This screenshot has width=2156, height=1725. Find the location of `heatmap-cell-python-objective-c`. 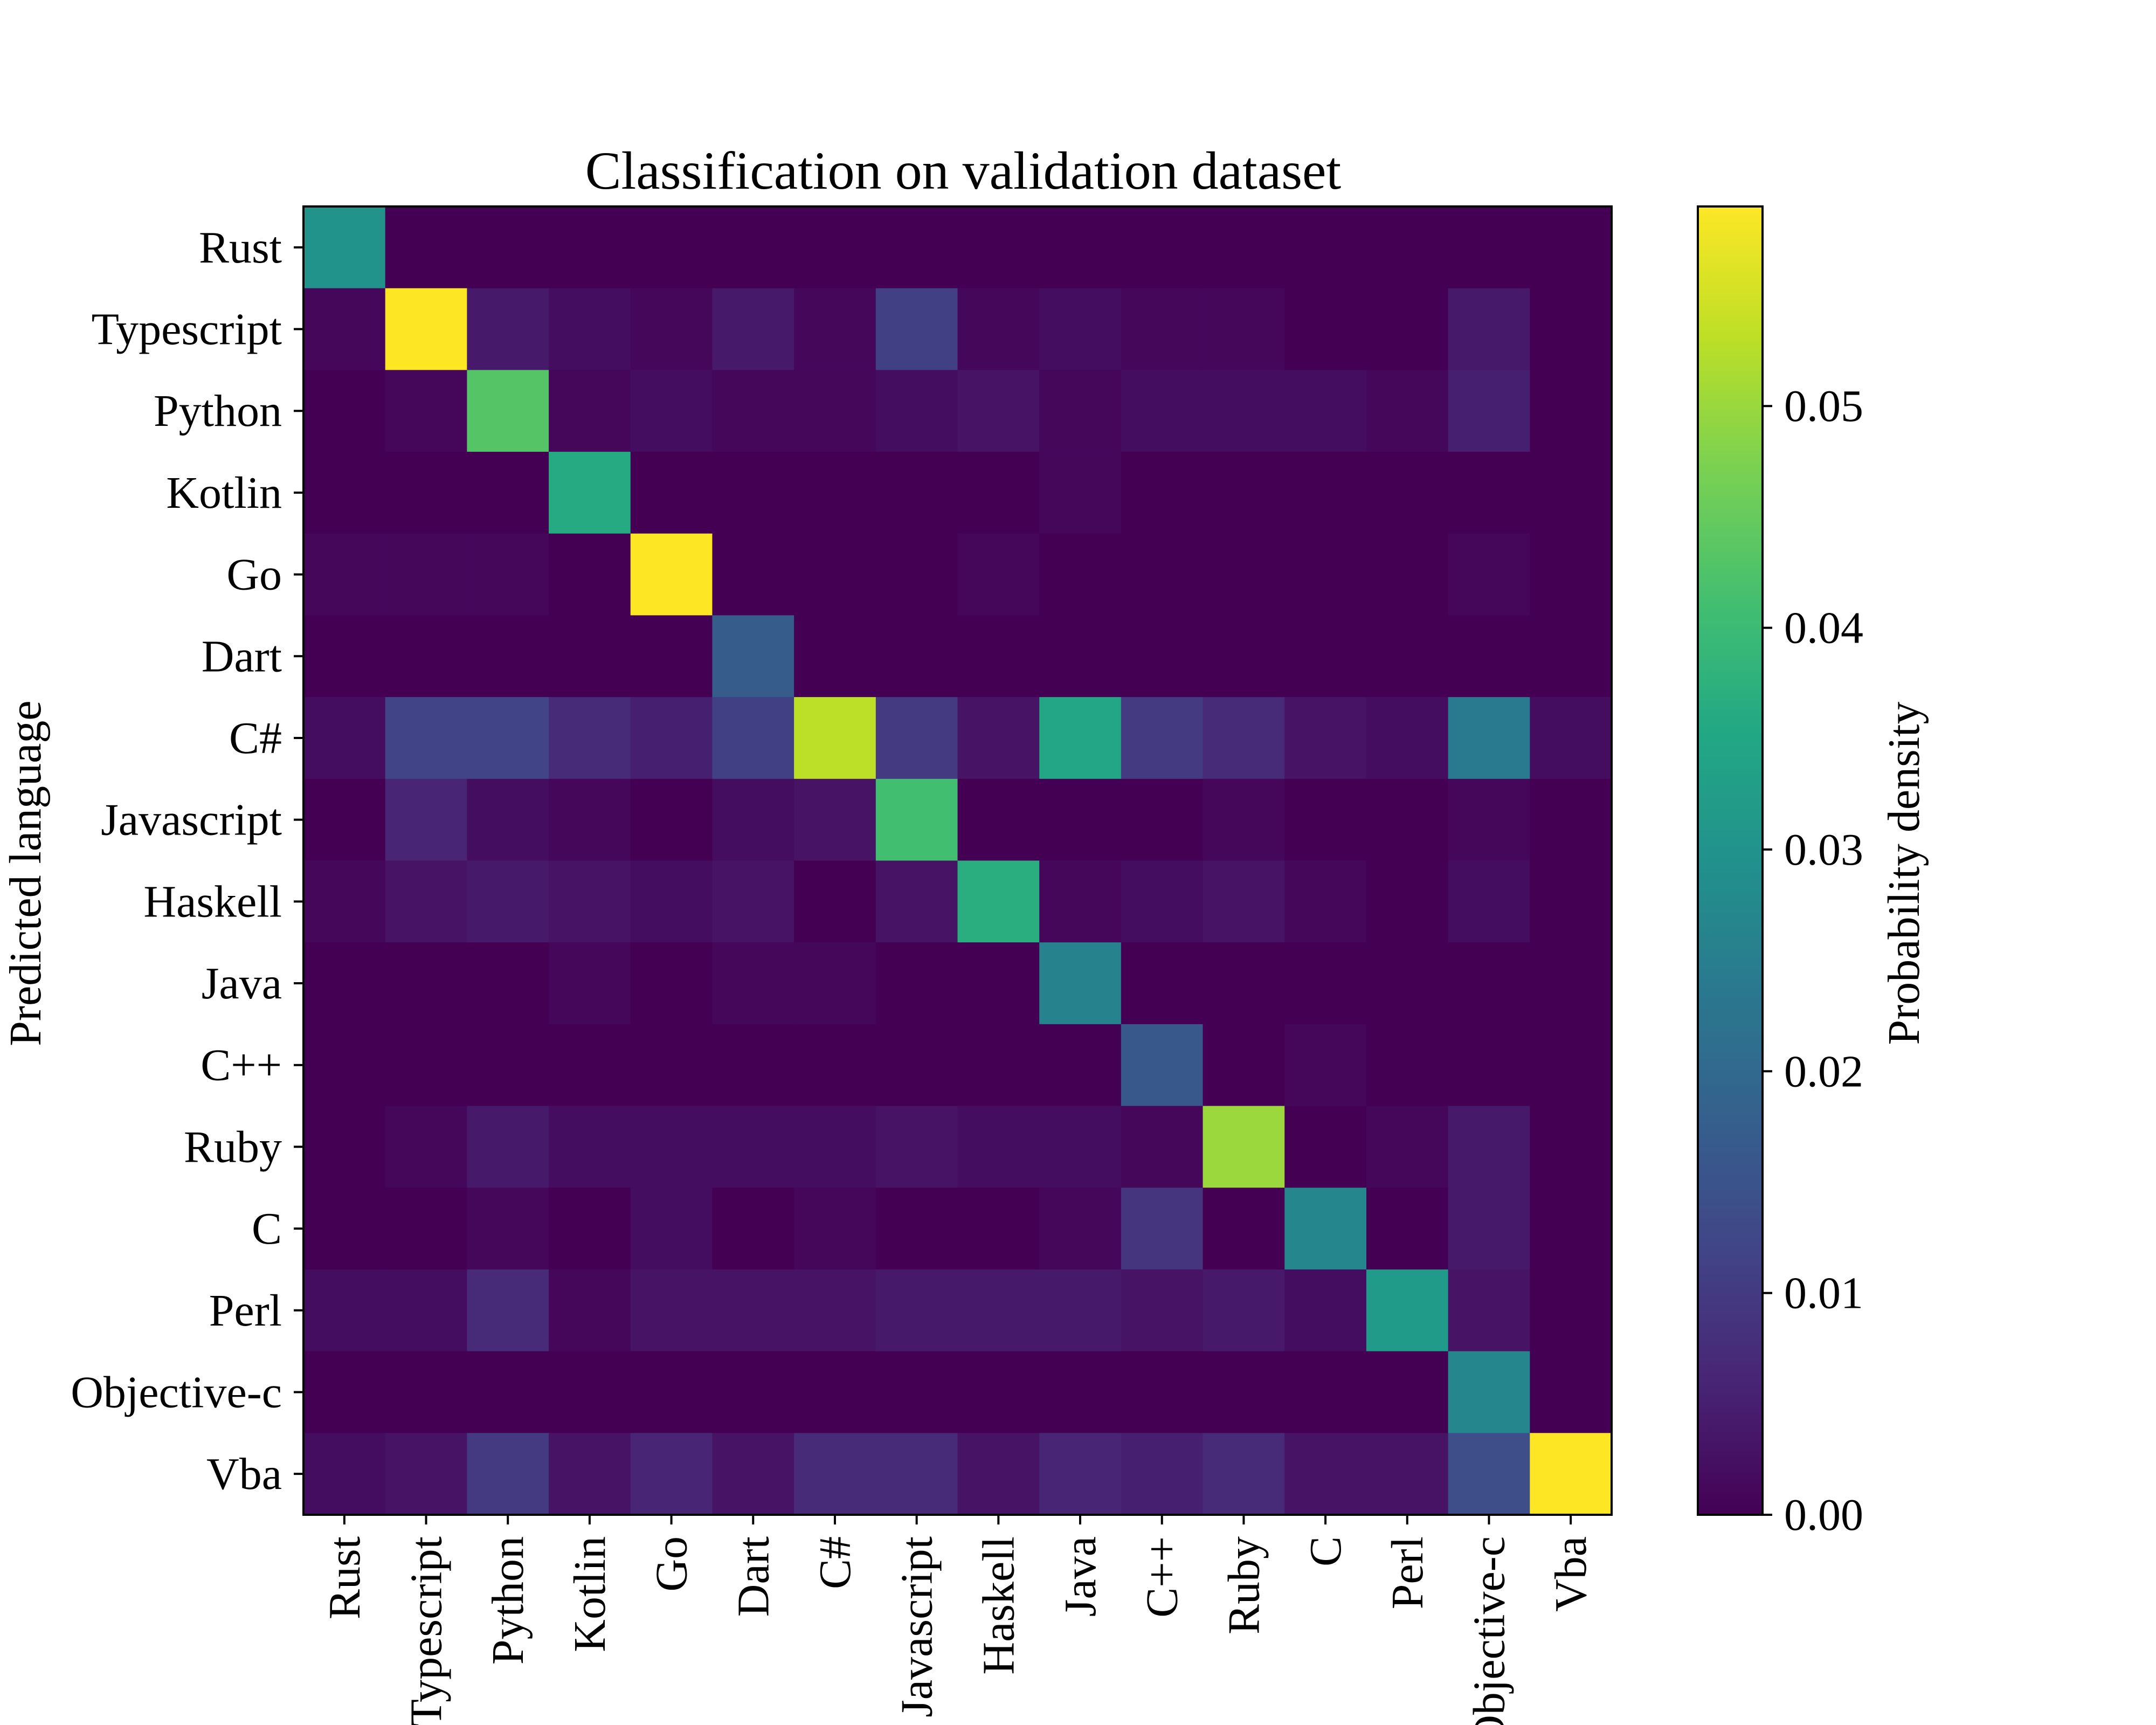

heatmap-cell-python-objective-c is located at coordinates (1489, 411).